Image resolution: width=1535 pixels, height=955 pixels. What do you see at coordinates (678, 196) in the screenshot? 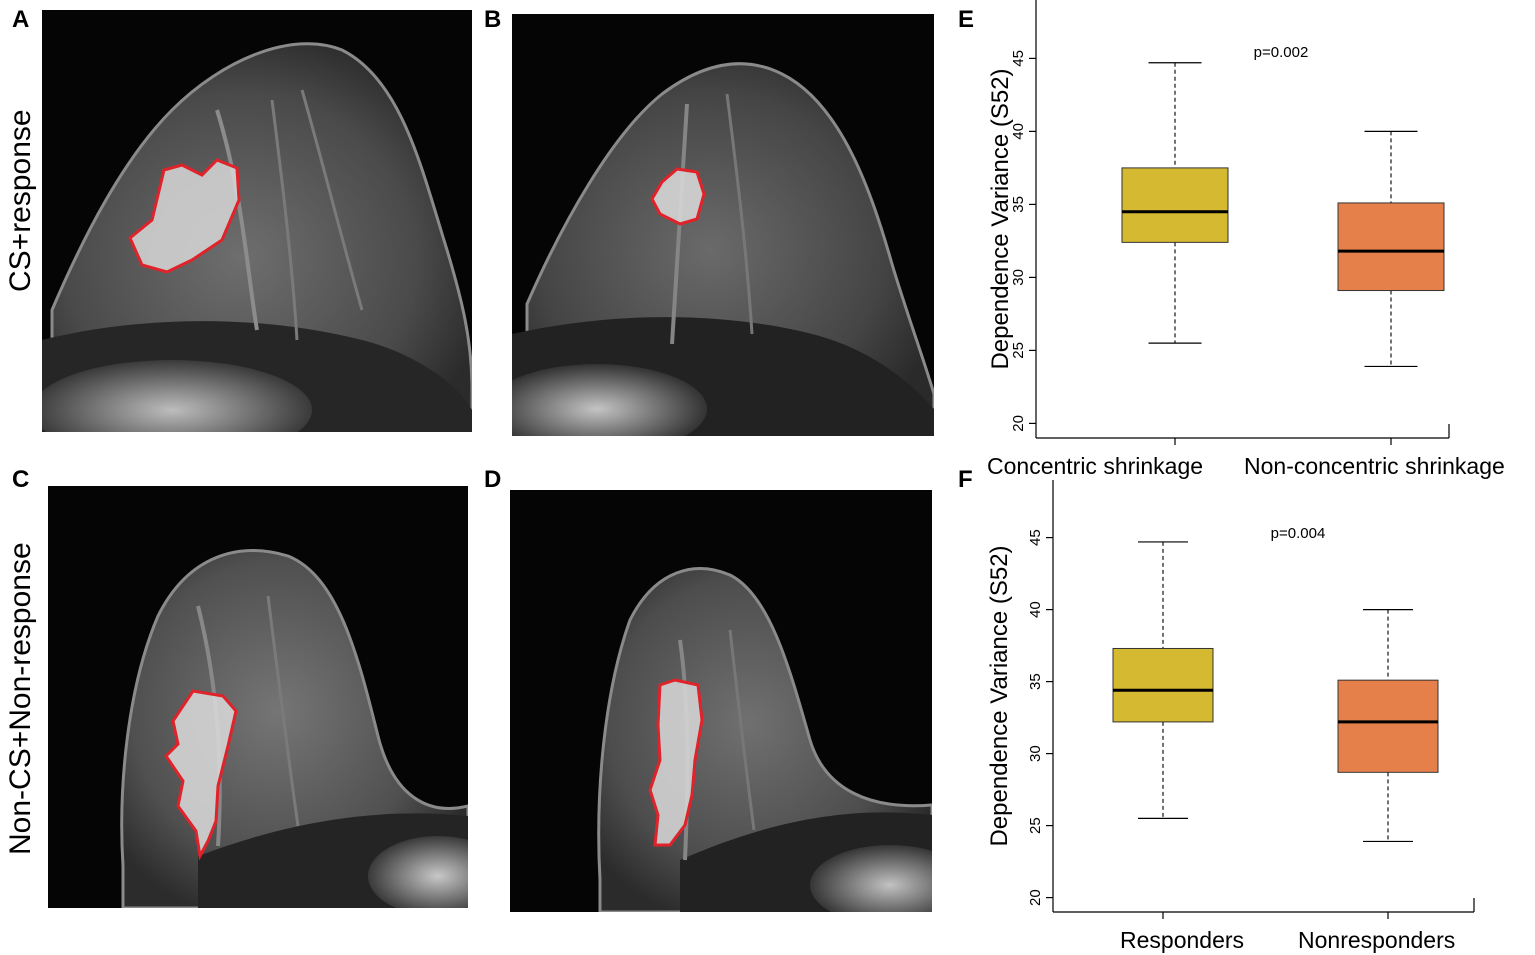
I see `tumor-contour-b` at bounding box center [678, 196].